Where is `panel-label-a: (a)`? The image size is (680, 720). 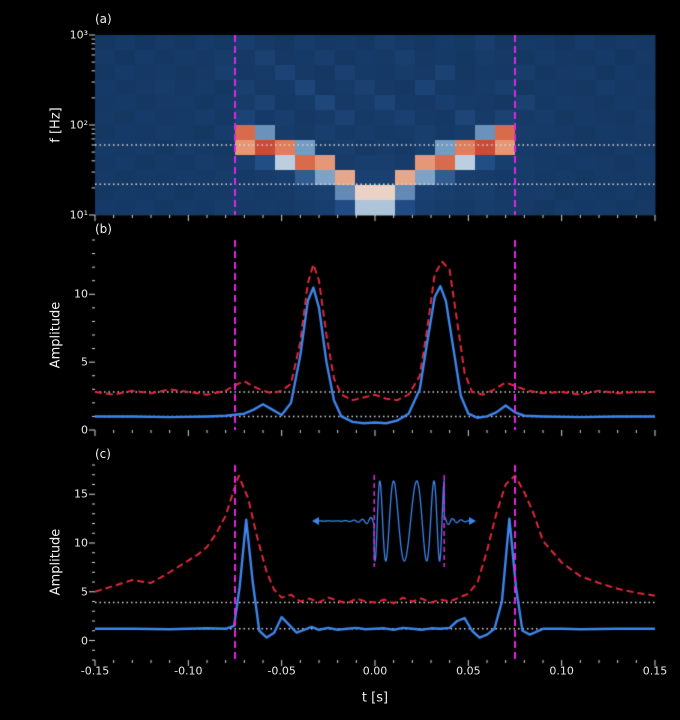
panel-label-a: (a) is located at coordinates (103, 19).